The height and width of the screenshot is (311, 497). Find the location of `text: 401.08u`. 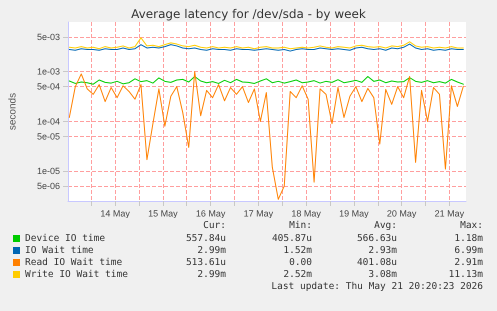

text: 401.08u is located at coordinates (376, 263).